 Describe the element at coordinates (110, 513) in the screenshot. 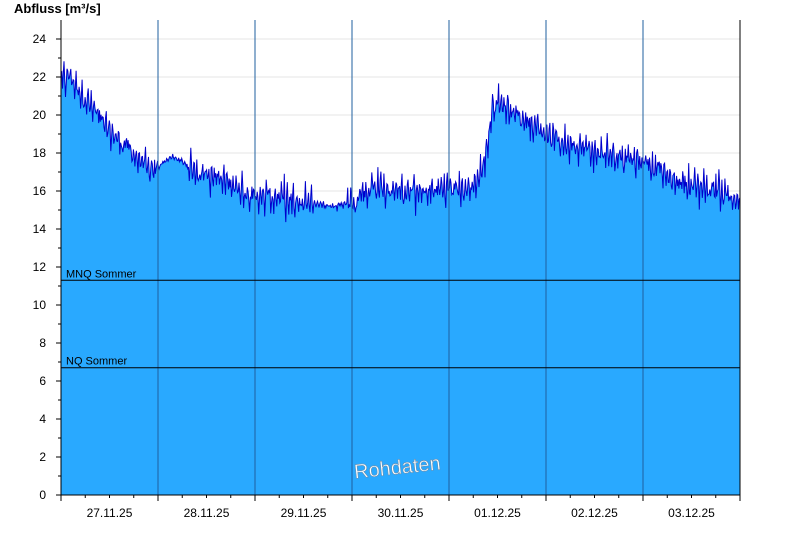

I see `x-tick-label: 27.11.25` at that location.